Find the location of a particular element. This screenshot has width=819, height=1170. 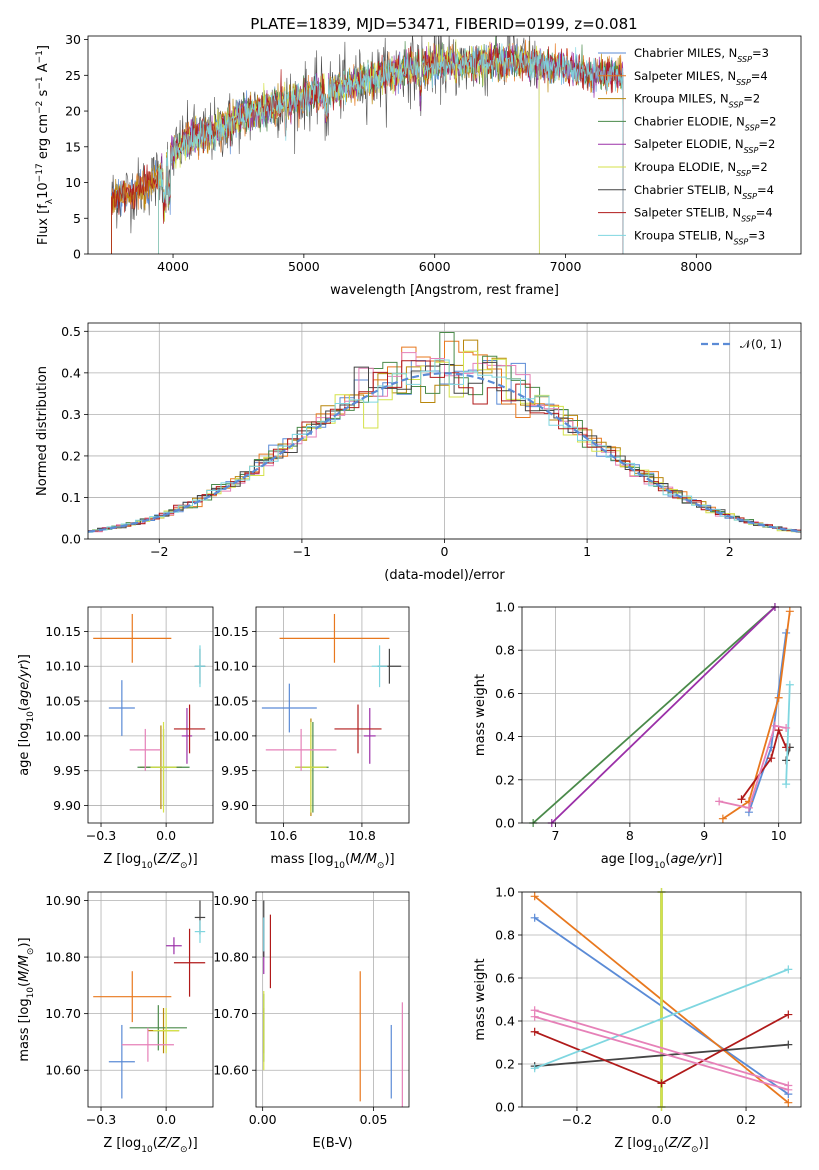

x-tick-label: 6000 is located at coordinates (435, 266).